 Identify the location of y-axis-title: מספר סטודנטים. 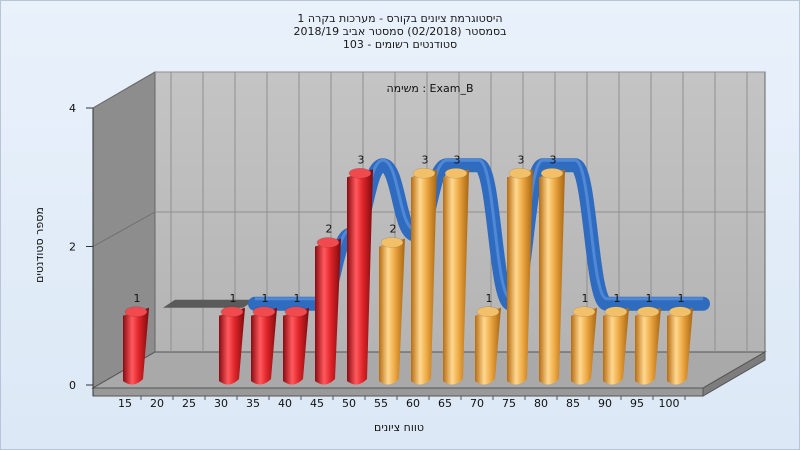
(39, 245).